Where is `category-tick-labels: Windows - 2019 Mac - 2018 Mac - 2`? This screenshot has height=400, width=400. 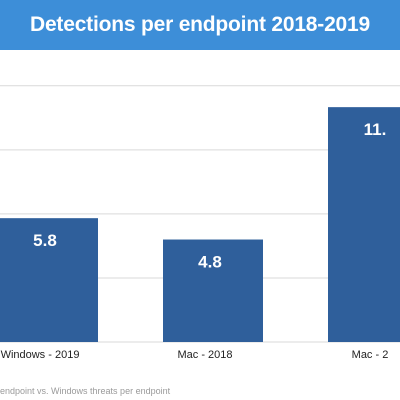
category-tick-labels: Windows - 2019 Mac - 2018 Mac - 2 is located at coordinates (195, 355).